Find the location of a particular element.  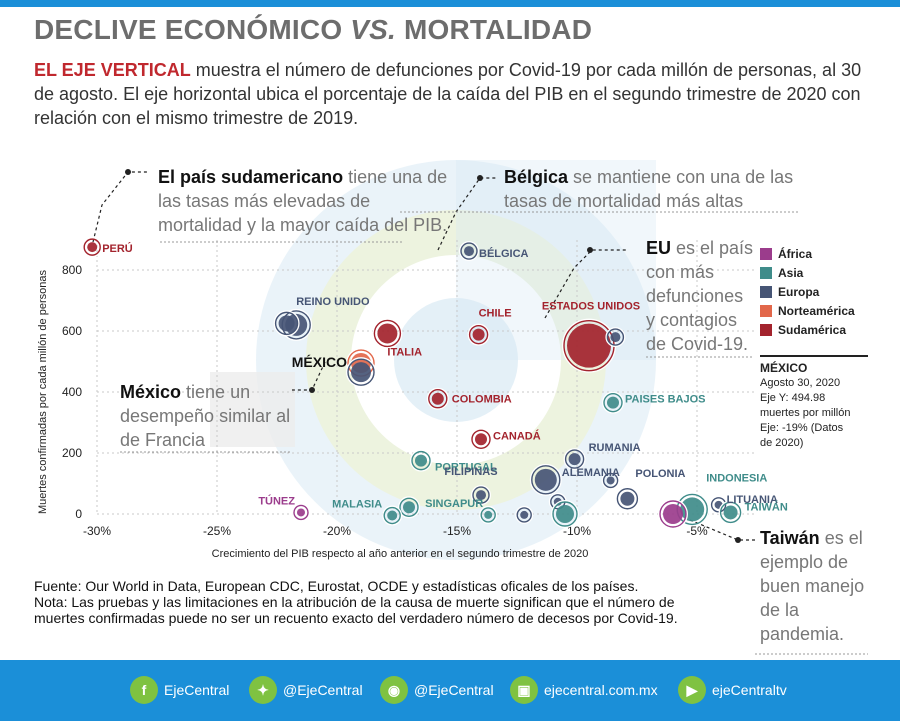

youtube-link: ▶ ejeCentraltv is located at coordinates (732, 690).